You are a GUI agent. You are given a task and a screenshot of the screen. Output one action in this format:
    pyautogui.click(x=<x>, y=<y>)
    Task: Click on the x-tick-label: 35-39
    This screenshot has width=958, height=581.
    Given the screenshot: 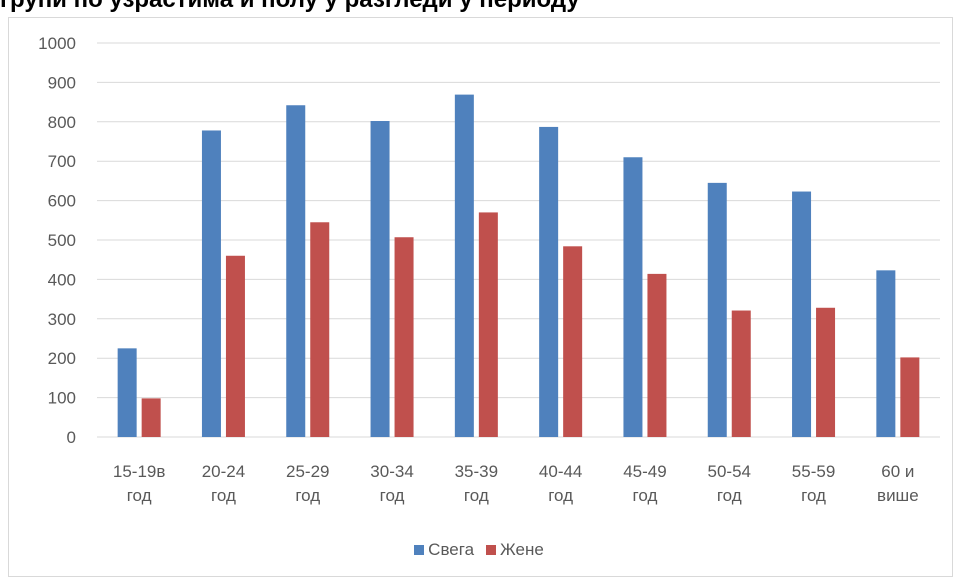 What is the action you would take?
    pyautogui.click(x=476, y=471)
    